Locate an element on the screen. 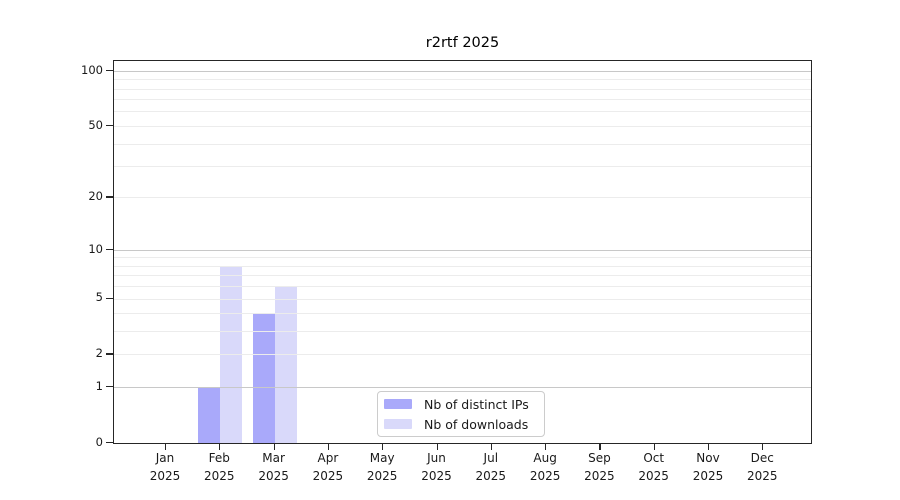 The height and width of the screenshot is (500, 900). x-tick-label: Apr 2025 is located at coordinates (328, 467).